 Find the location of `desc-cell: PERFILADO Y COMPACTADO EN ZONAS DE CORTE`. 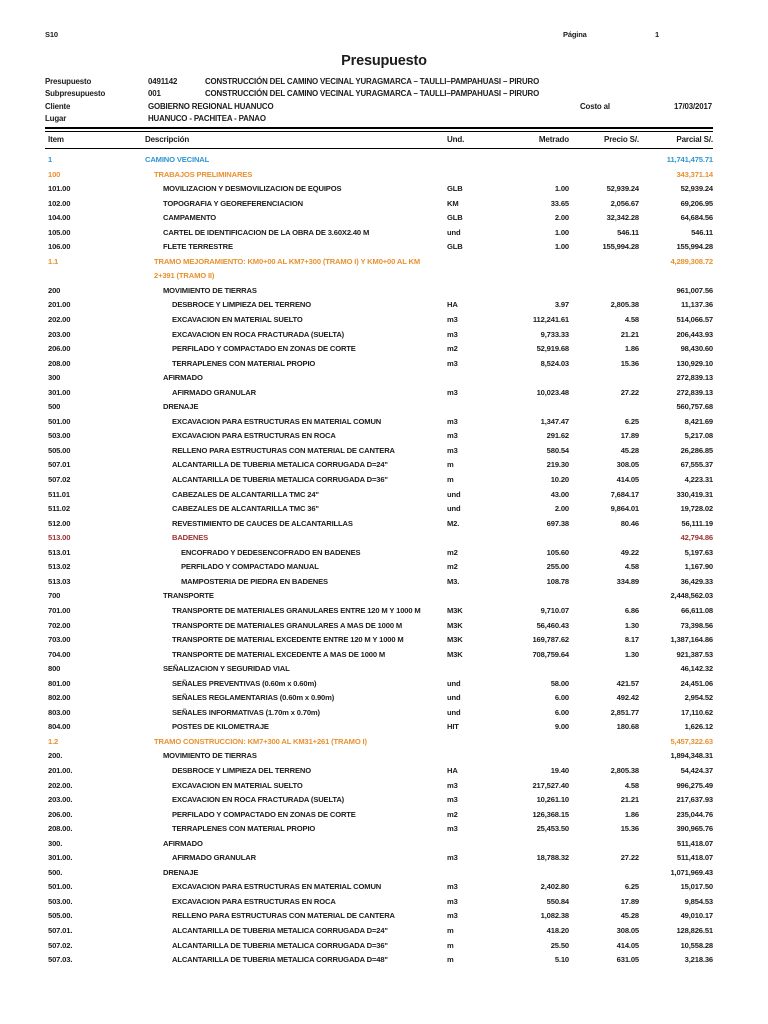

desc-cell: PERFILADO Y COMPACTADO EN ZONAS DE CORTE is located at coordinates (264, 349).